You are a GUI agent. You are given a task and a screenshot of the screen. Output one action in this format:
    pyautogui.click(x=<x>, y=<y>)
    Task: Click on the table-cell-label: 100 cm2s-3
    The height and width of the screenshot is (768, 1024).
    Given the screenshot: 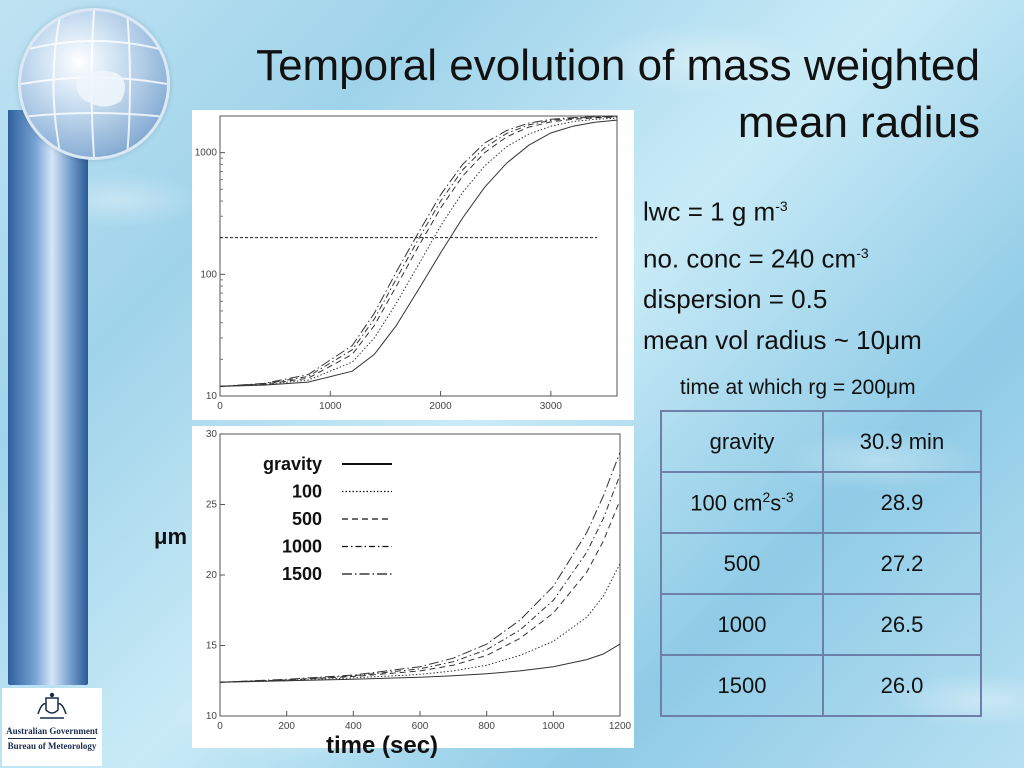 What is the action you would take?
    pyautogui.click(x=742, y=502)
    